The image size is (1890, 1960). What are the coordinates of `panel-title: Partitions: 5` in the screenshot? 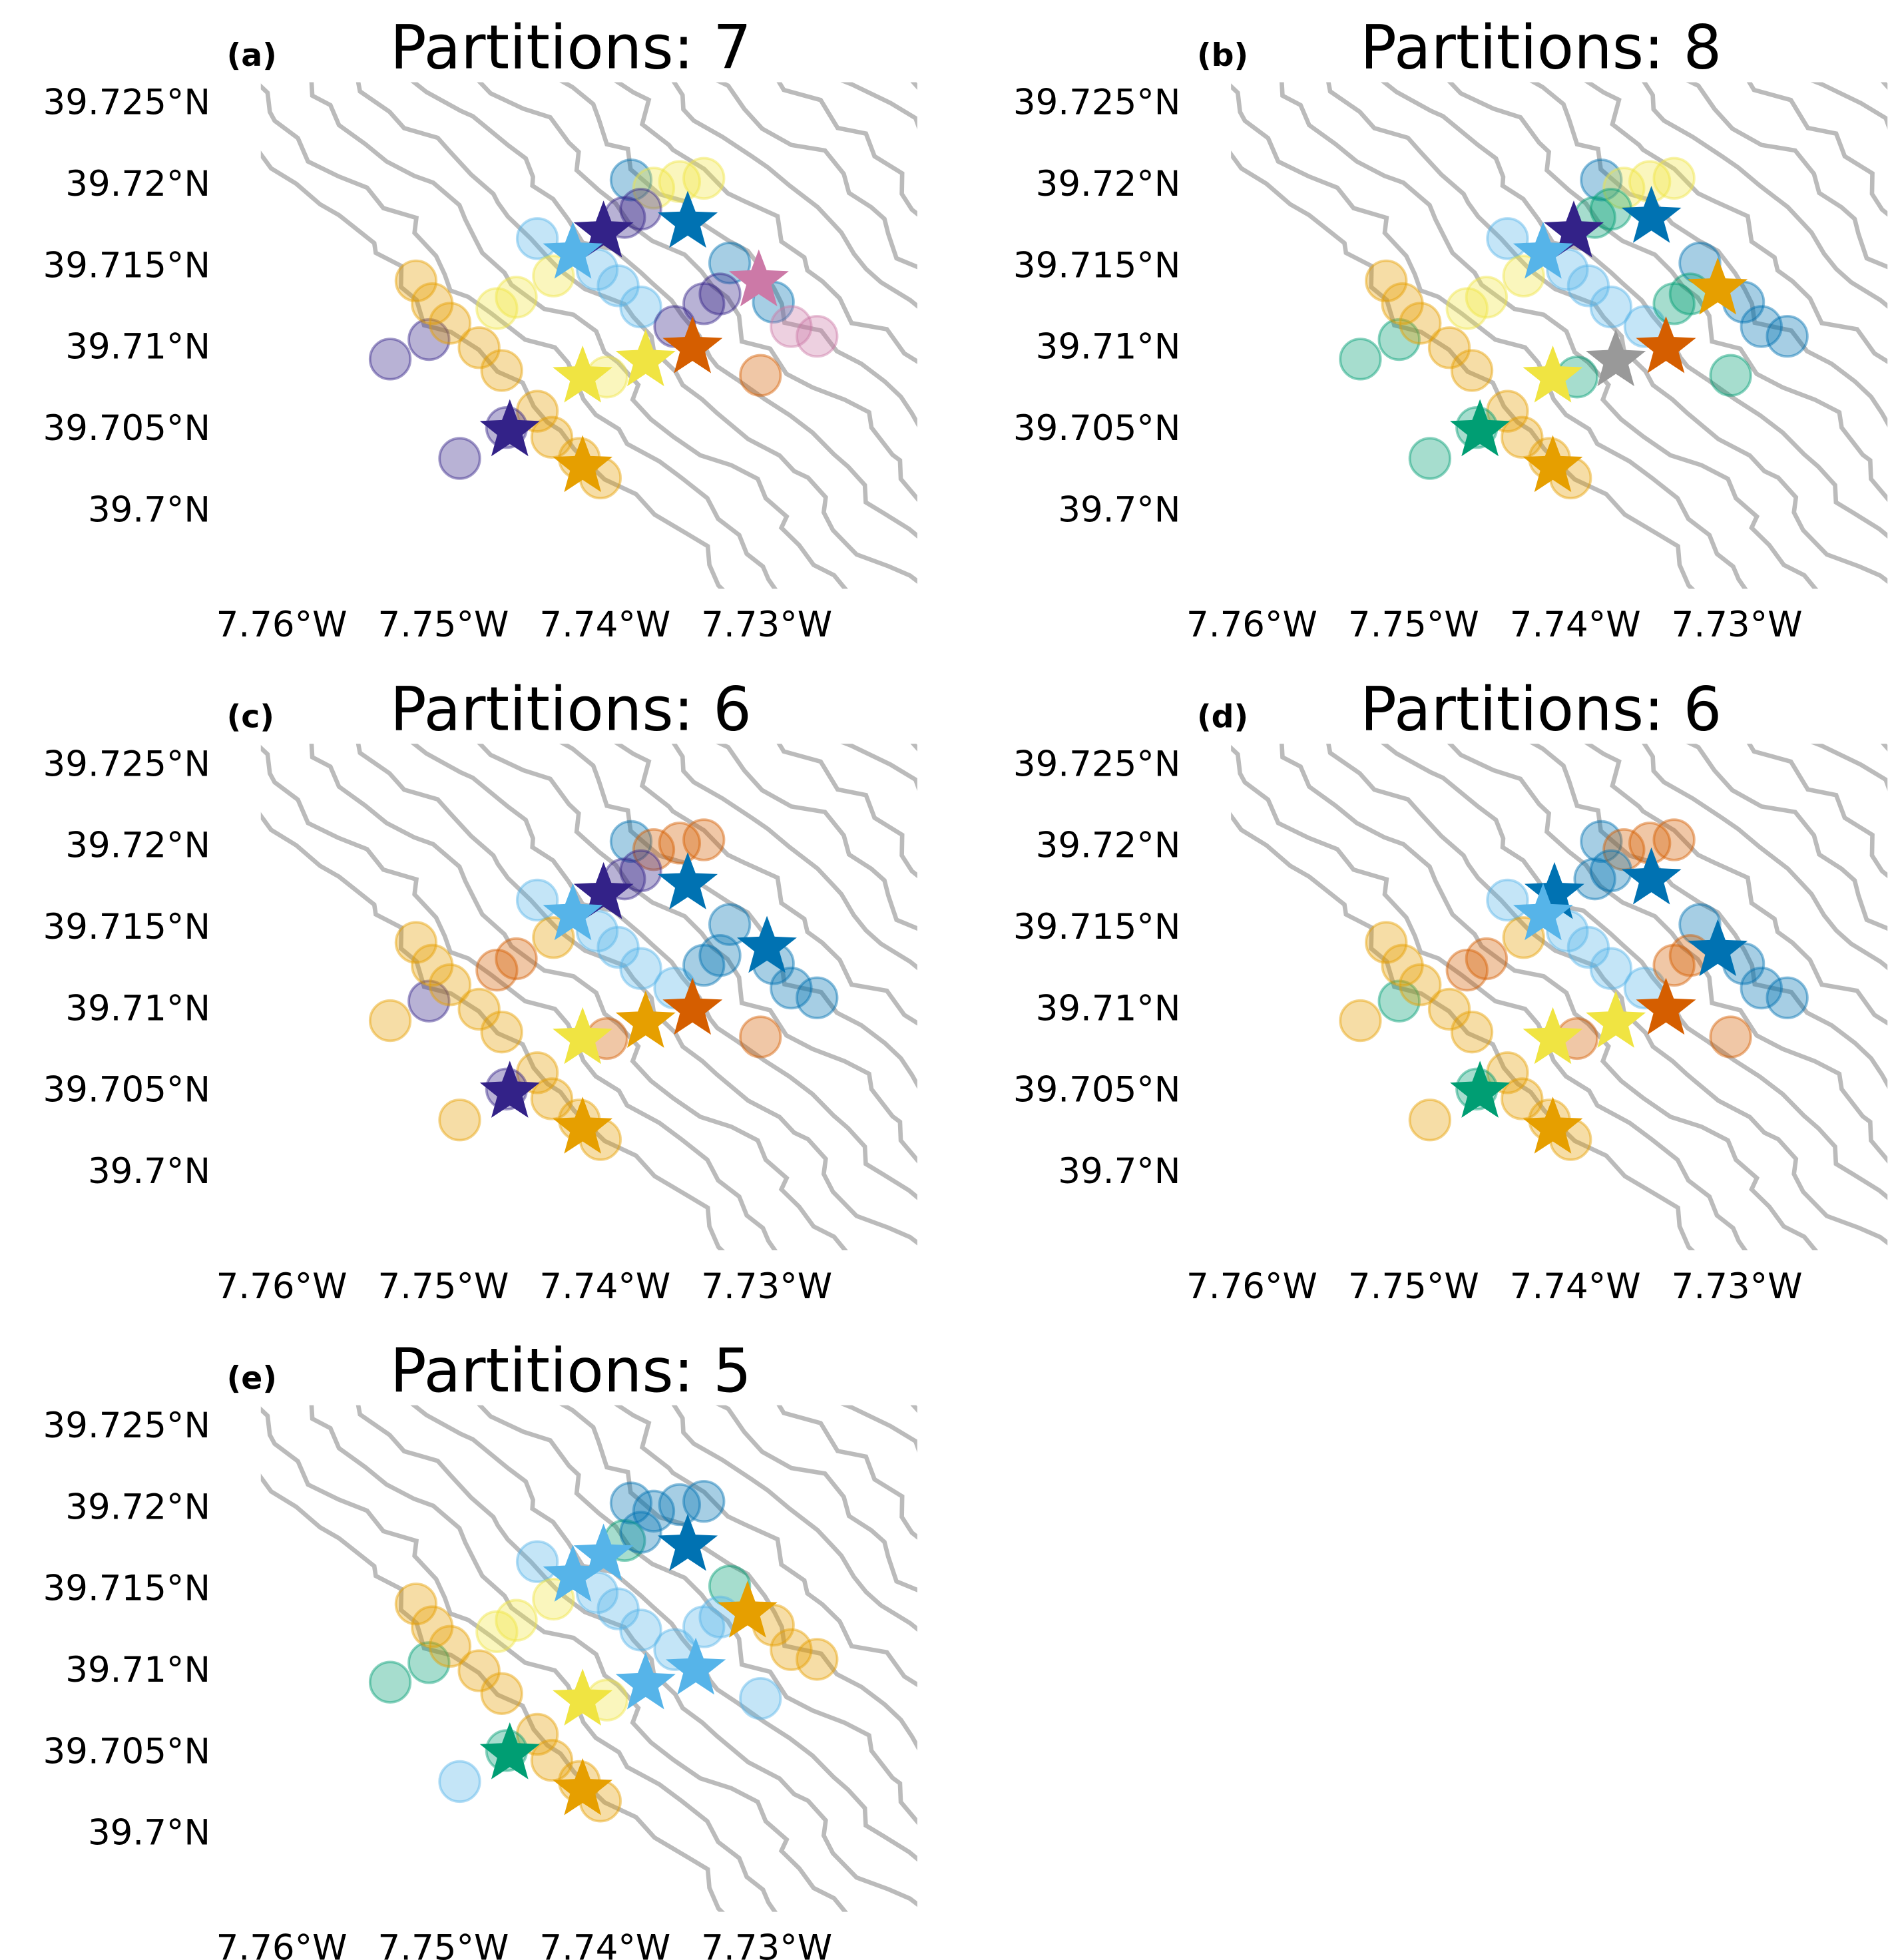 It's located at (571, 1371).